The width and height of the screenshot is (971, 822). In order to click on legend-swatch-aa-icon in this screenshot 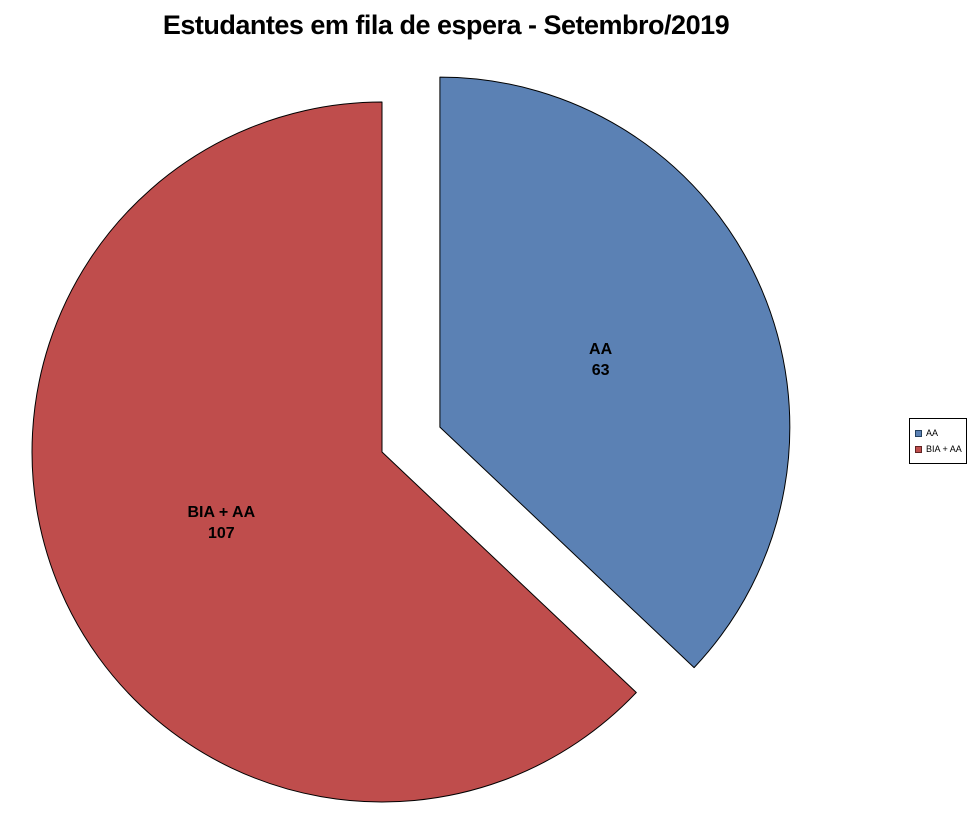, I will do `click(918, 433)`.